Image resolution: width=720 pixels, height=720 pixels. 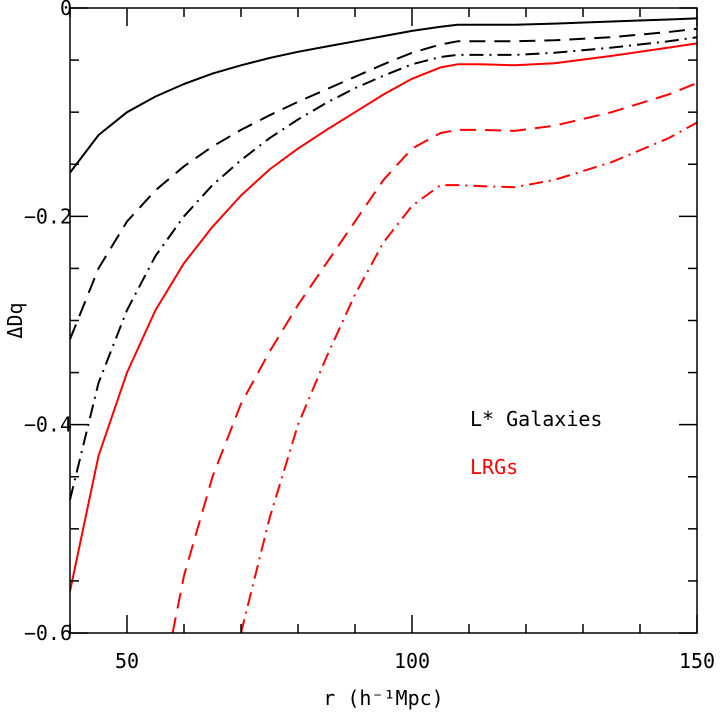 I want to click on x-tick-label: 100, so click(x=412, y=661).